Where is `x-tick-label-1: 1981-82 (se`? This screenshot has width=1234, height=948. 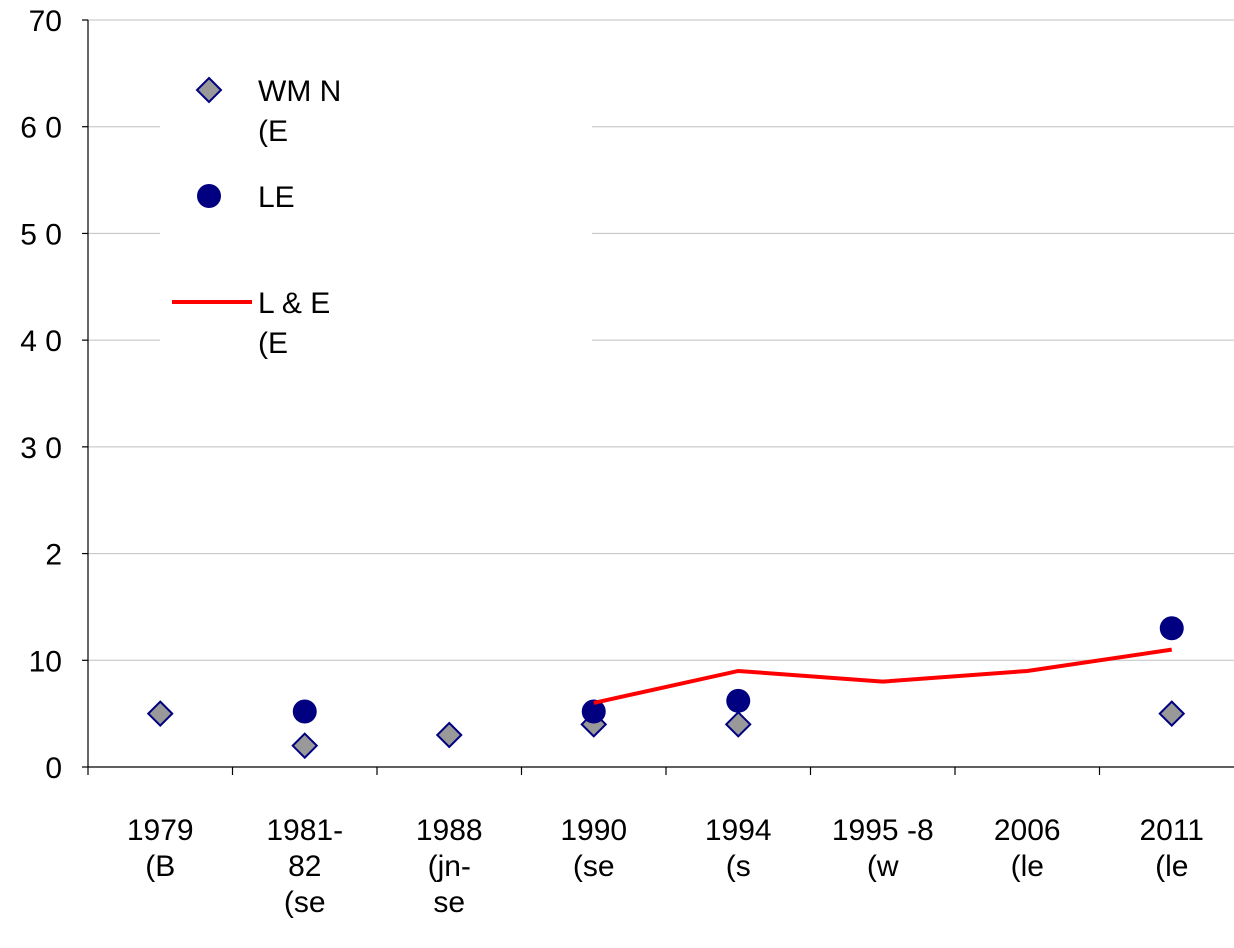 x-tick-label-1: 1981-82 (se is located at coordinates (304, 866).